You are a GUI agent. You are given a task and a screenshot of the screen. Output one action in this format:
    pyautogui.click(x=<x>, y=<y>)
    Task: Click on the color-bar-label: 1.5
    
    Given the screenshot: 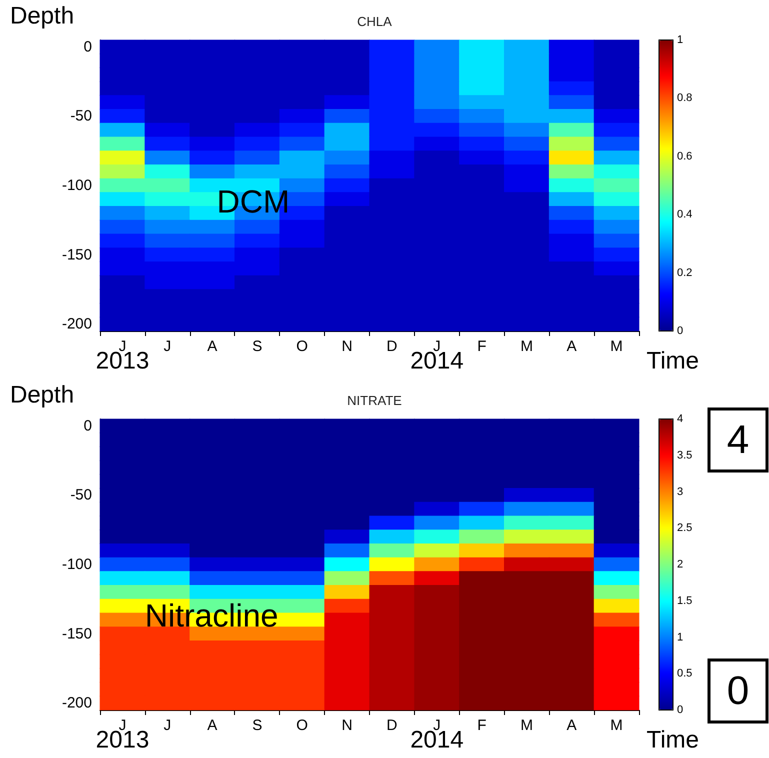 What is the action you would take?
    pyautogui.click(x=684, y=600)
    